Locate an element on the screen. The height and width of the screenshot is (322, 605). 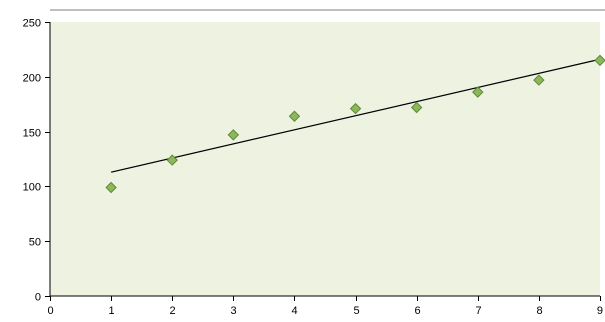
x-tick-label: 0 is located at coordinates (50, 311).